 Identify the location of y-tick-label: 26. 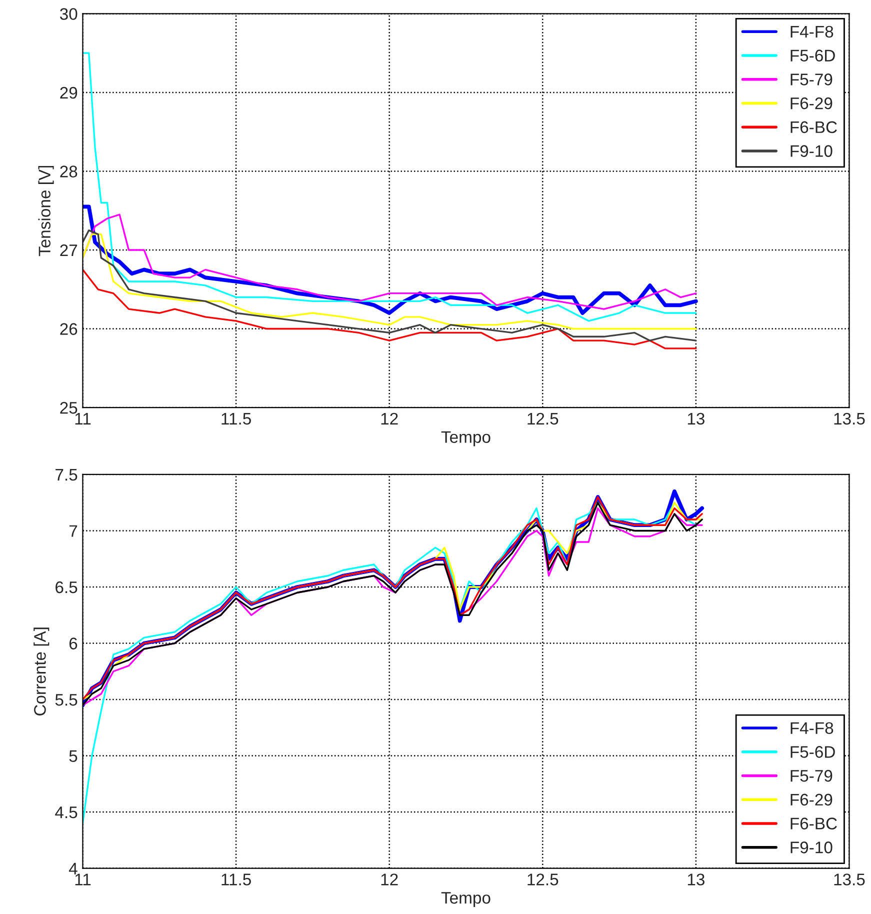
(69, 329).